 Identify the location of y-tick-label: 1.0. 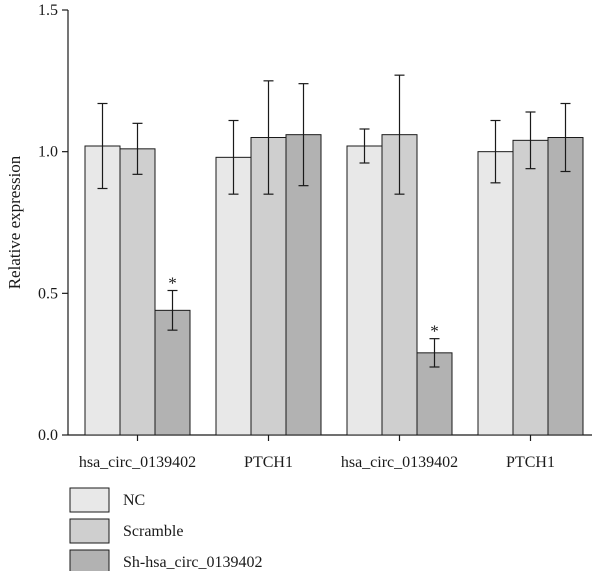
(48, 152).